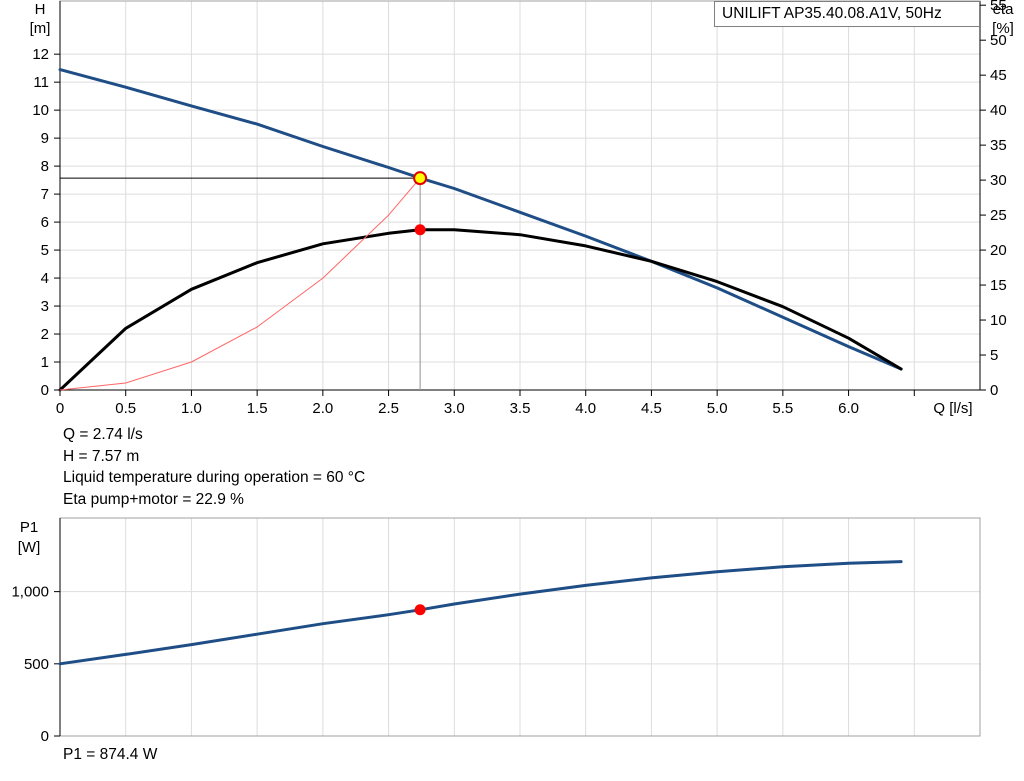 The image size is (1024, 781). Describe the element at coordinates (998, 40) in the screenshot. I see `eta-axis-tick-label: 50` at that location.